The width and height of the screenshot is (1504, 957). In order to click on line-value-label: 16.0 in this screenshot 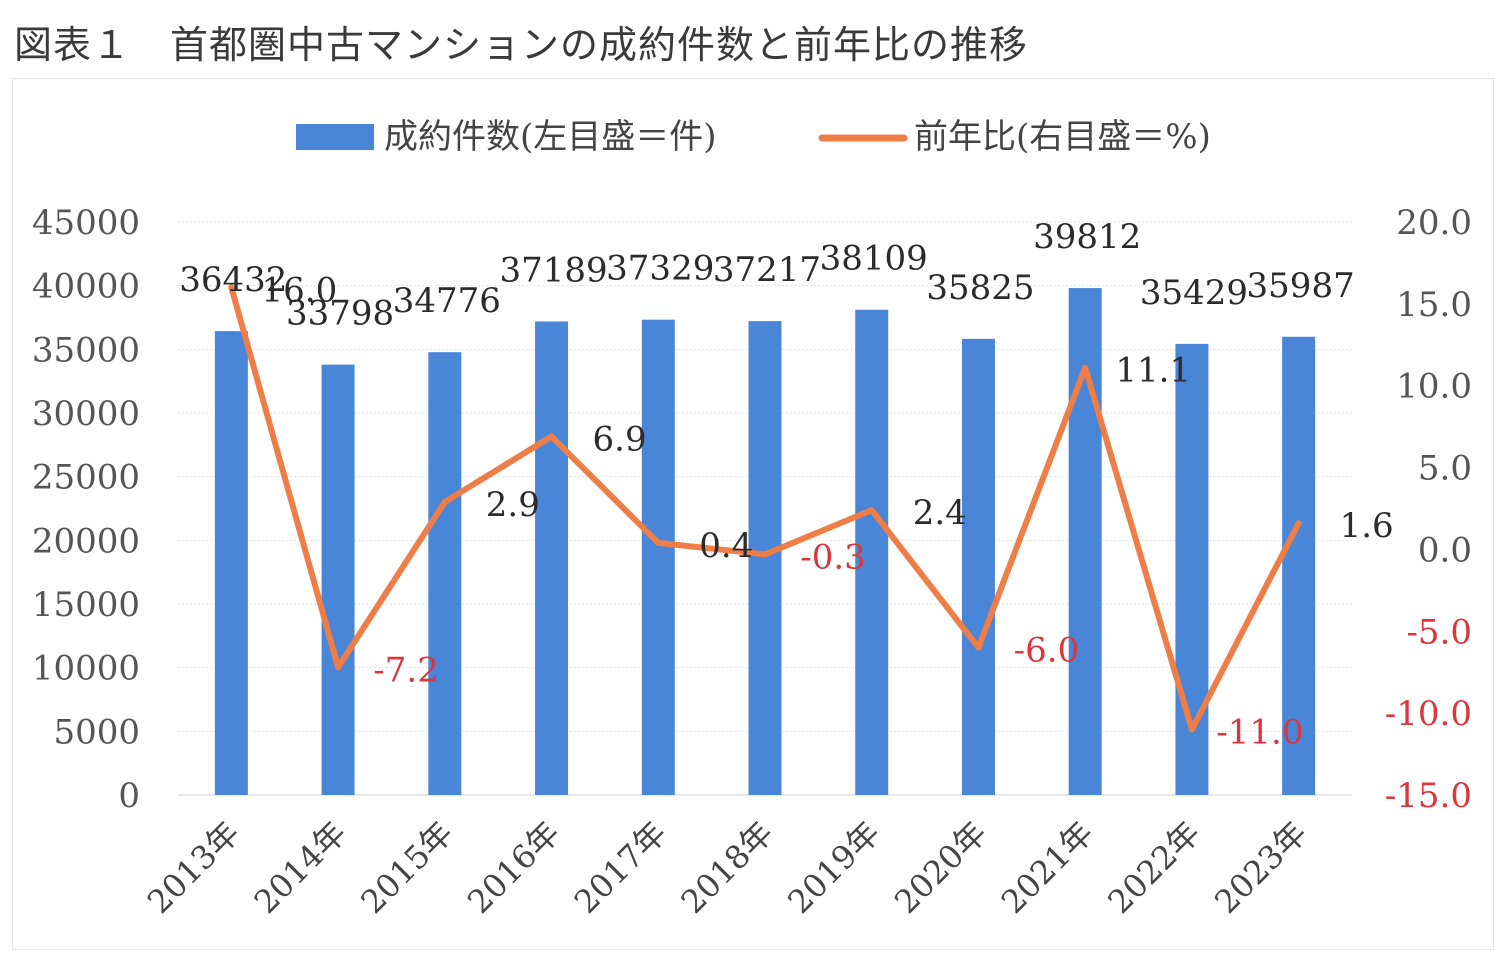, I will do `click(300, 290)`.